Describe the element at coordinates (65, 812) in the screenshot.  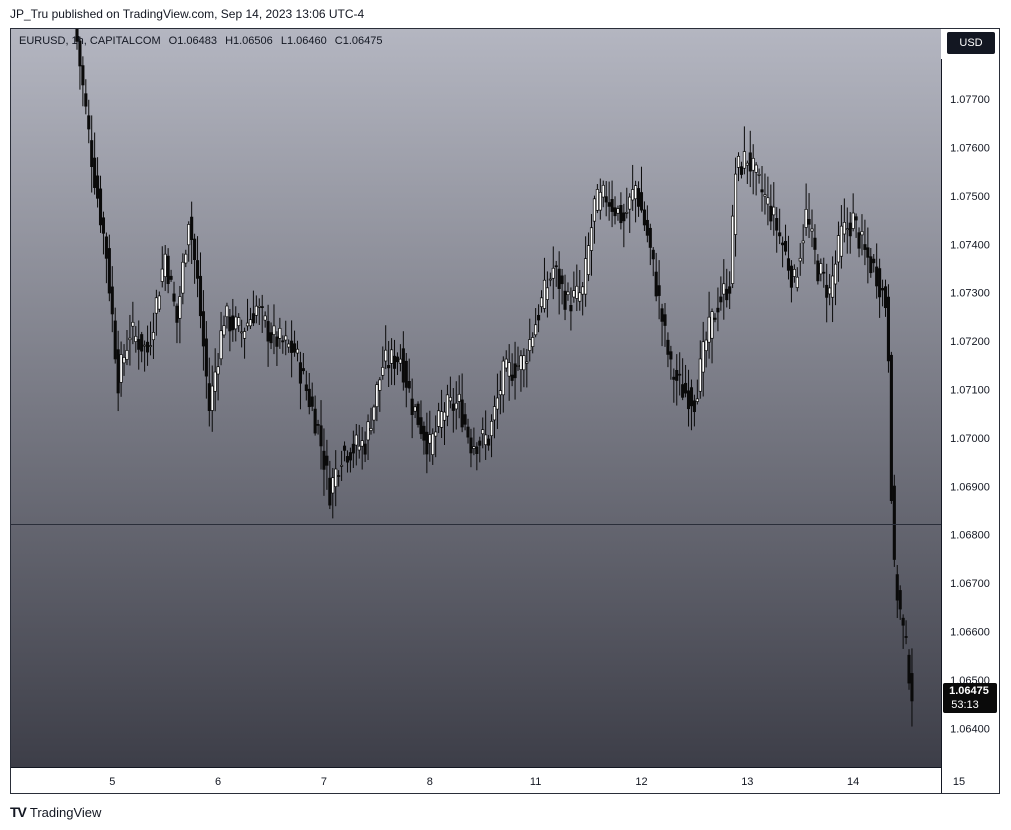
I see `footer-brand: TradingView` at that location.